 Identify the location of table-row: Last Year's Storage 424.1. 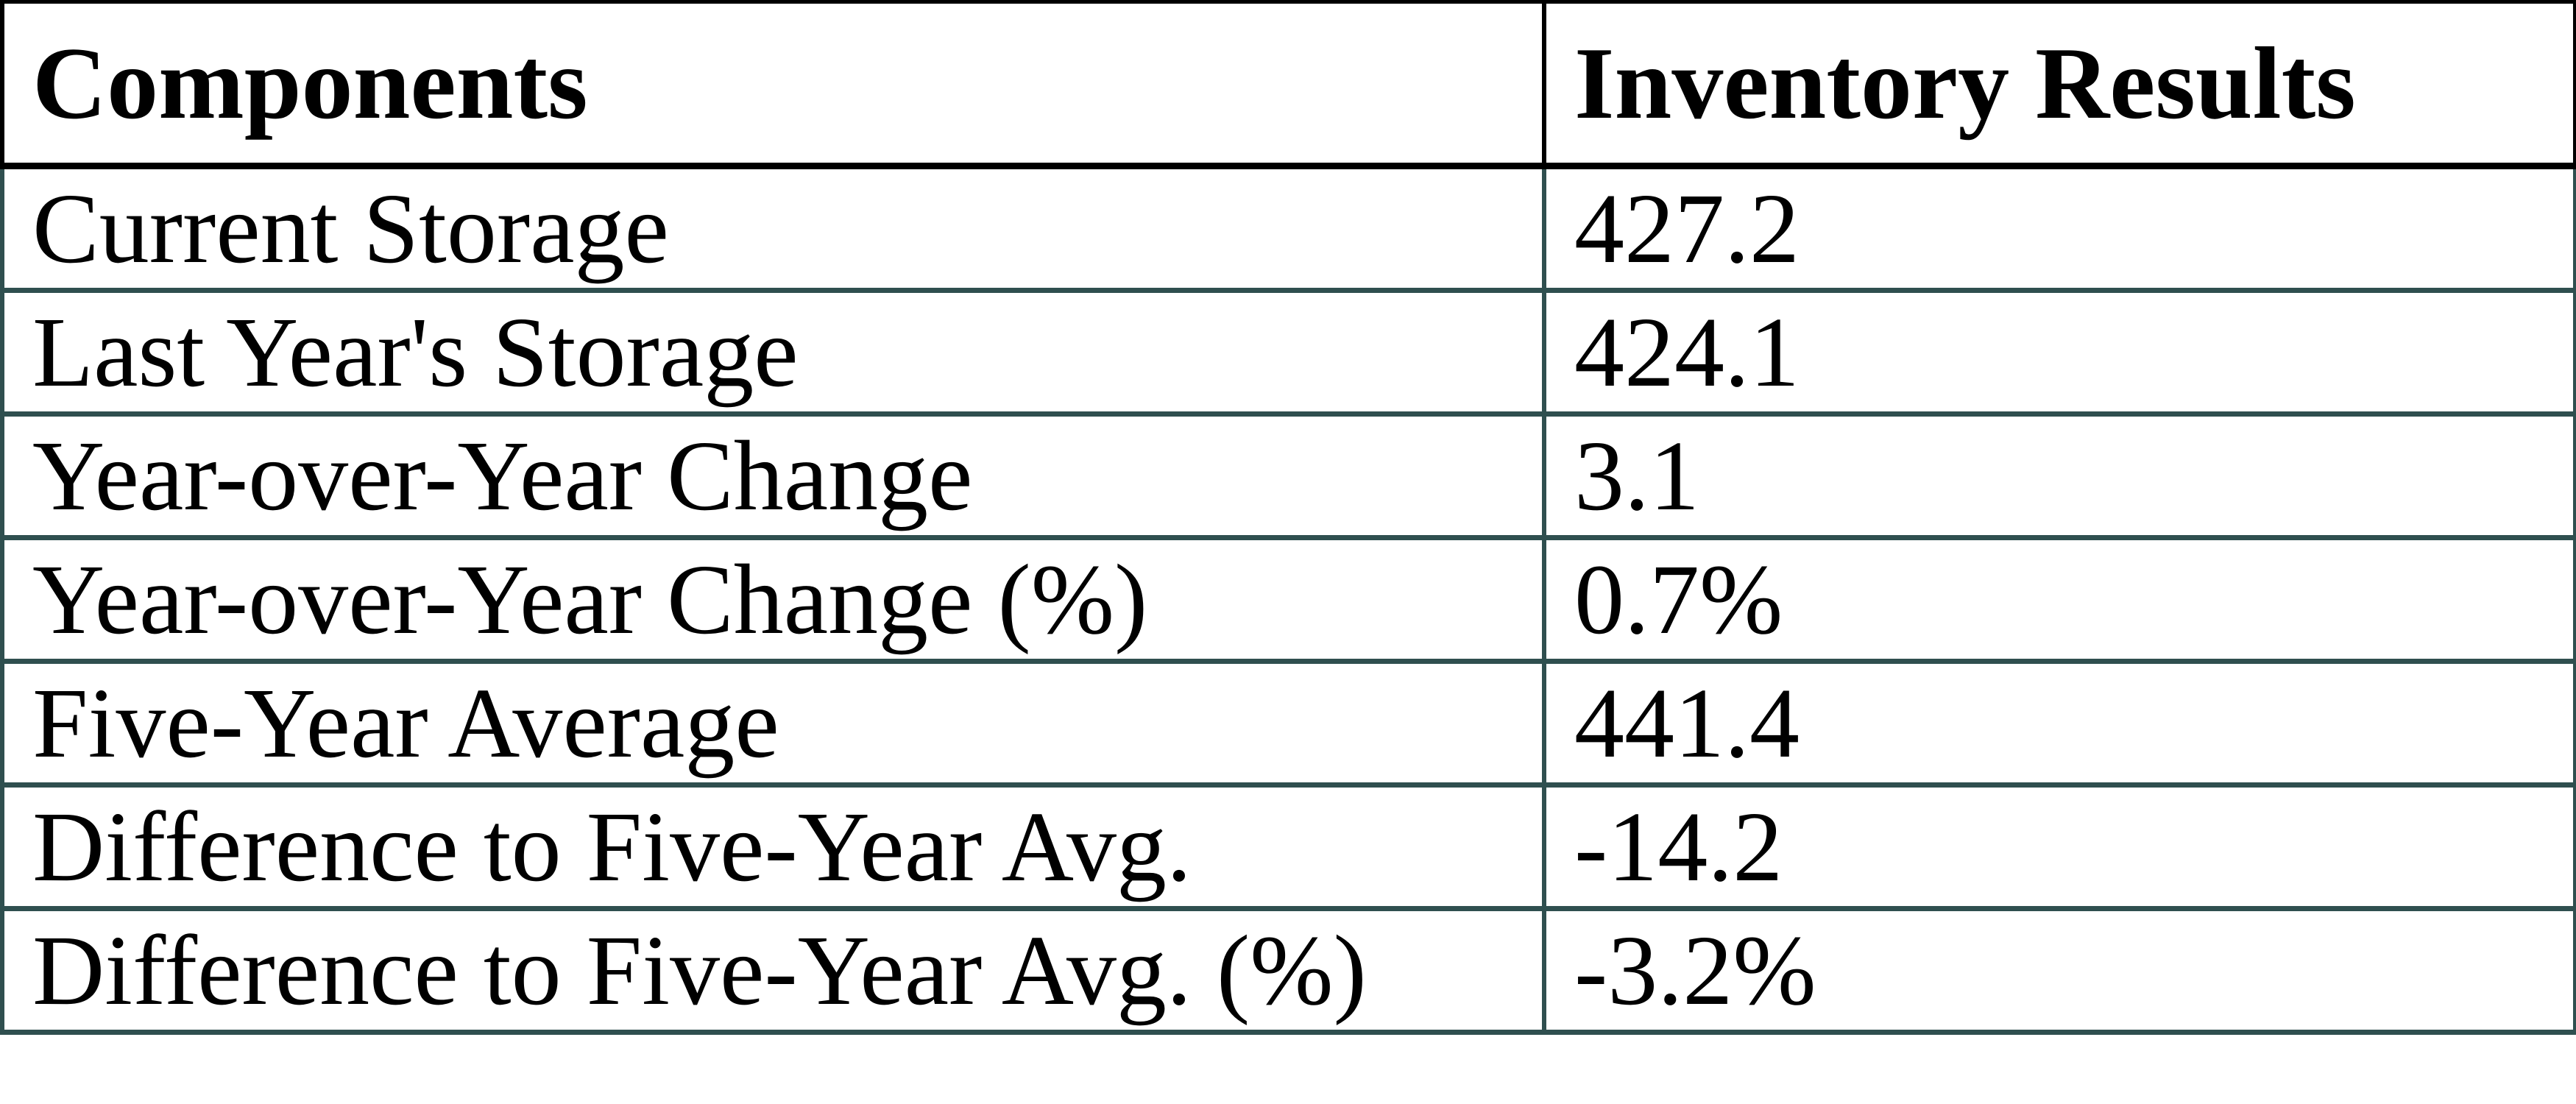
(1288, 352).